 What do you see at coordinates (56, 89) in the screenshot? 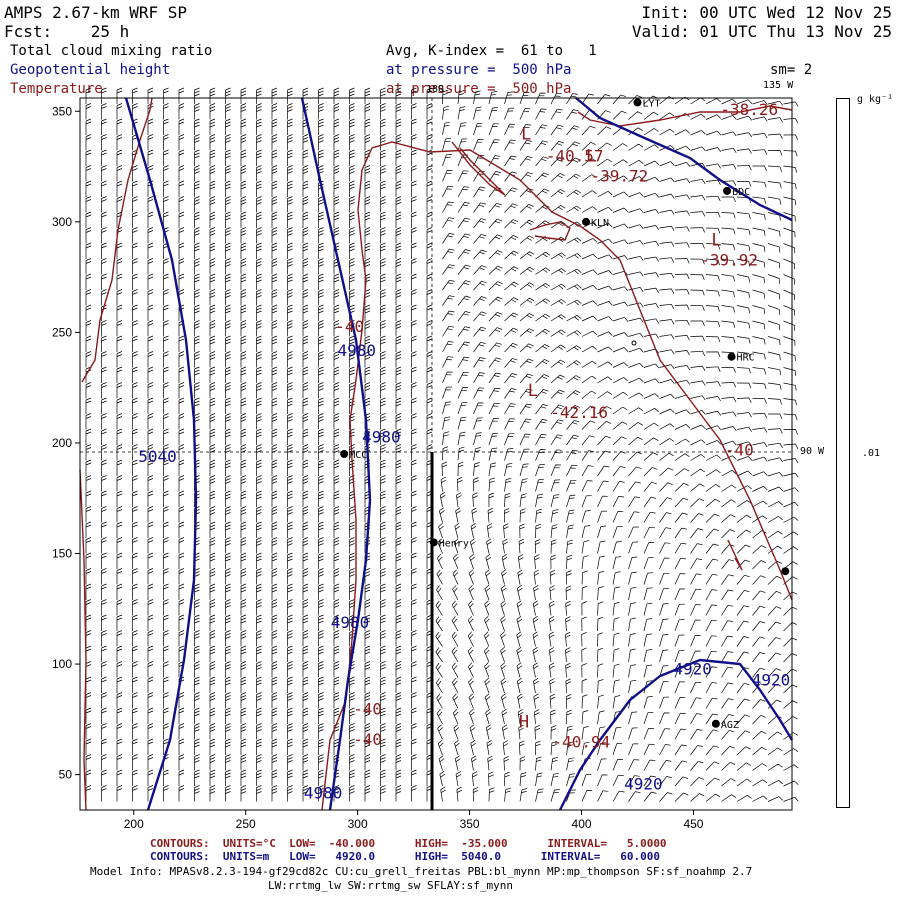
I see `legend-temperature: Temperature` at bounding box center [56, 89].